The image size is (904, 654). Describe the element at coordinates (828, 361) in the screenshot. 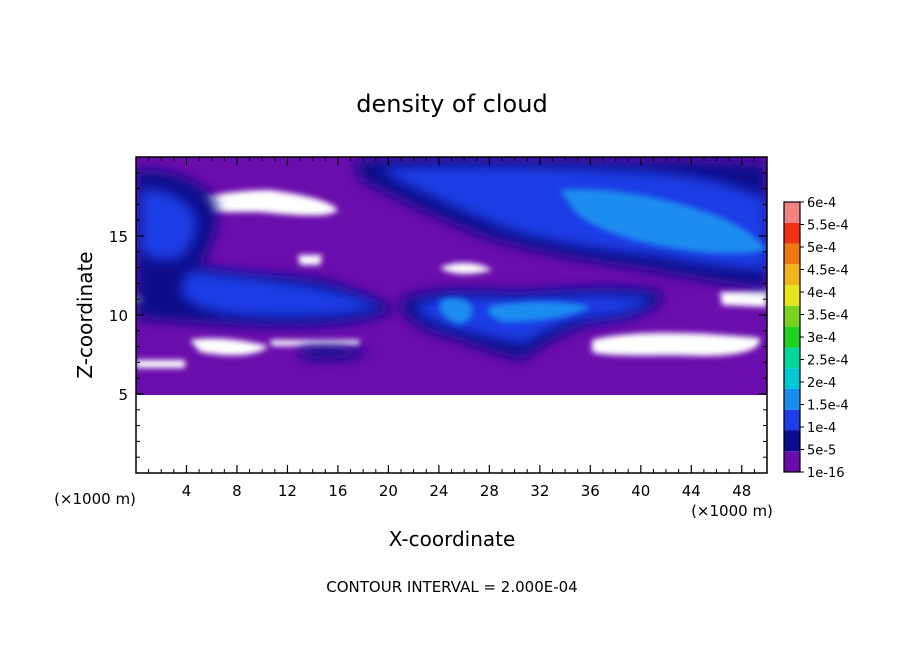

I see `colorbar-level-label: 2.5e-4` at that location.